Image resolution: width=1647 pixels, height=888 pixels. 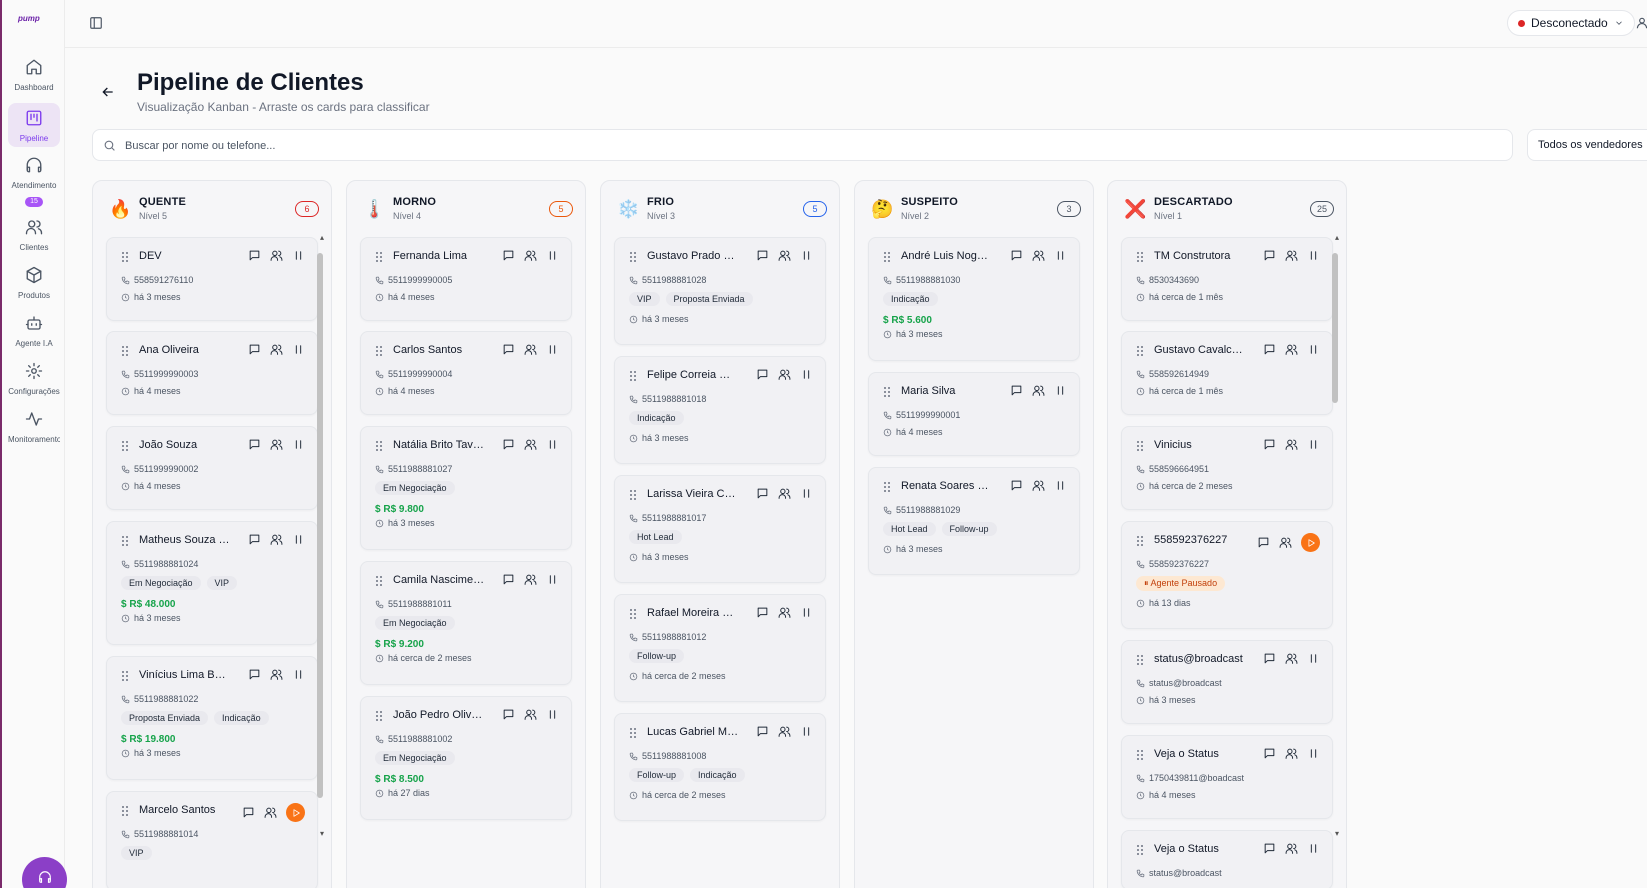 What do you see at coordinates (212, 279) in the screenshot?
I see `client-card: DEV 558591276110 há 3 meses` at bounding box center [212, 279].